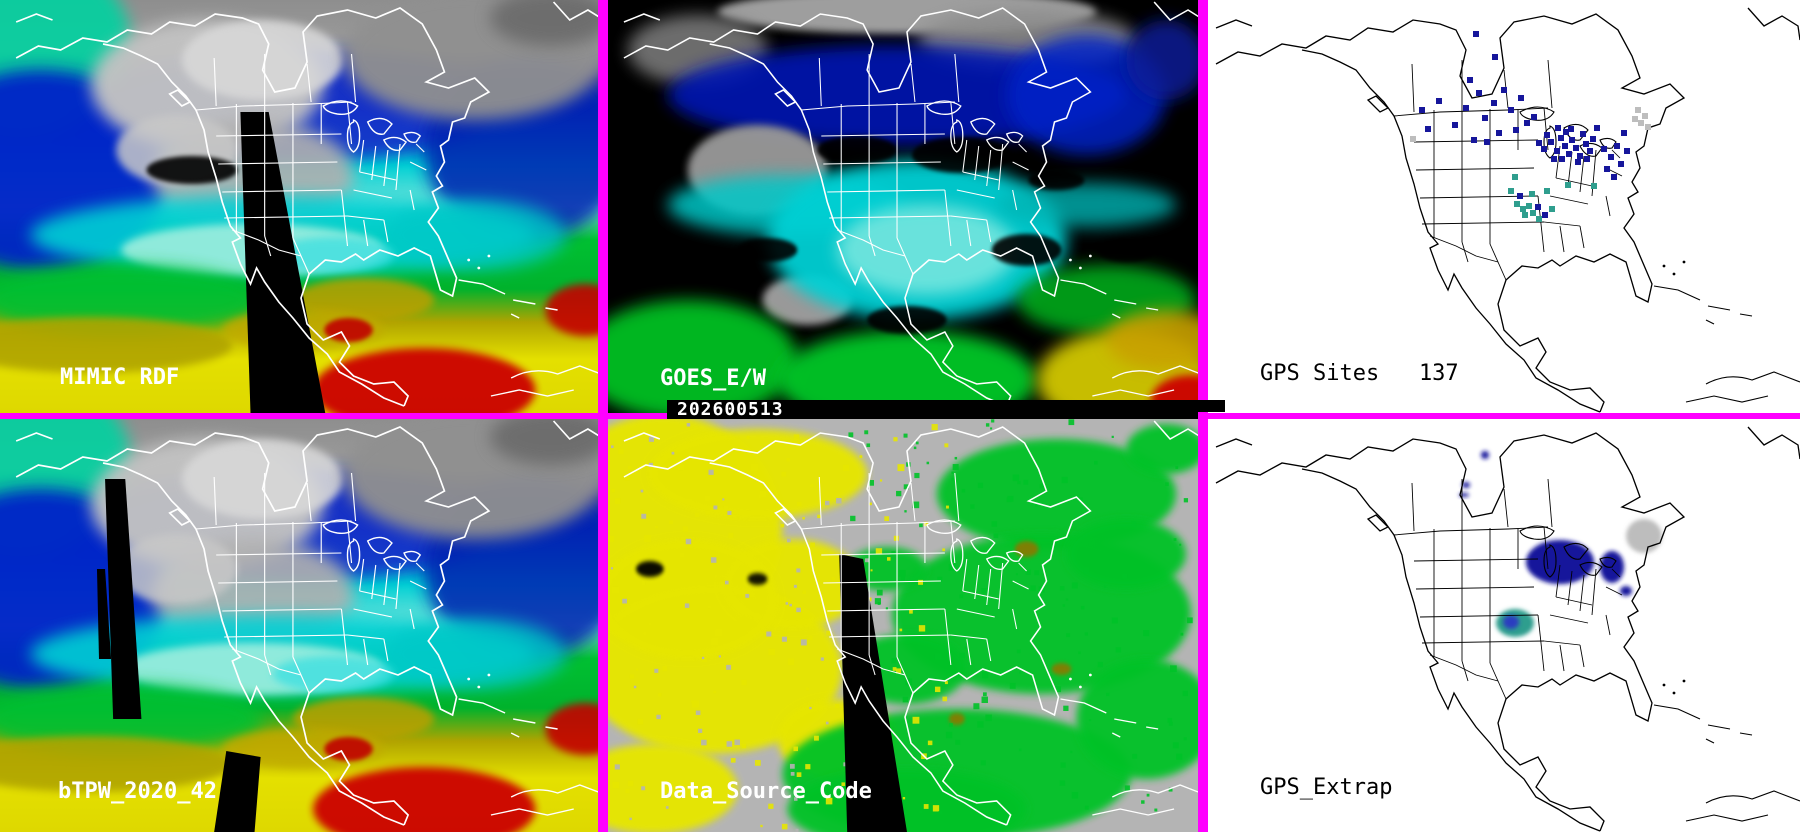  Describe the element at coordinates (713, 378) in the screenshot. I see `panel-label-goes-ew: GOES_E/W` at that location.